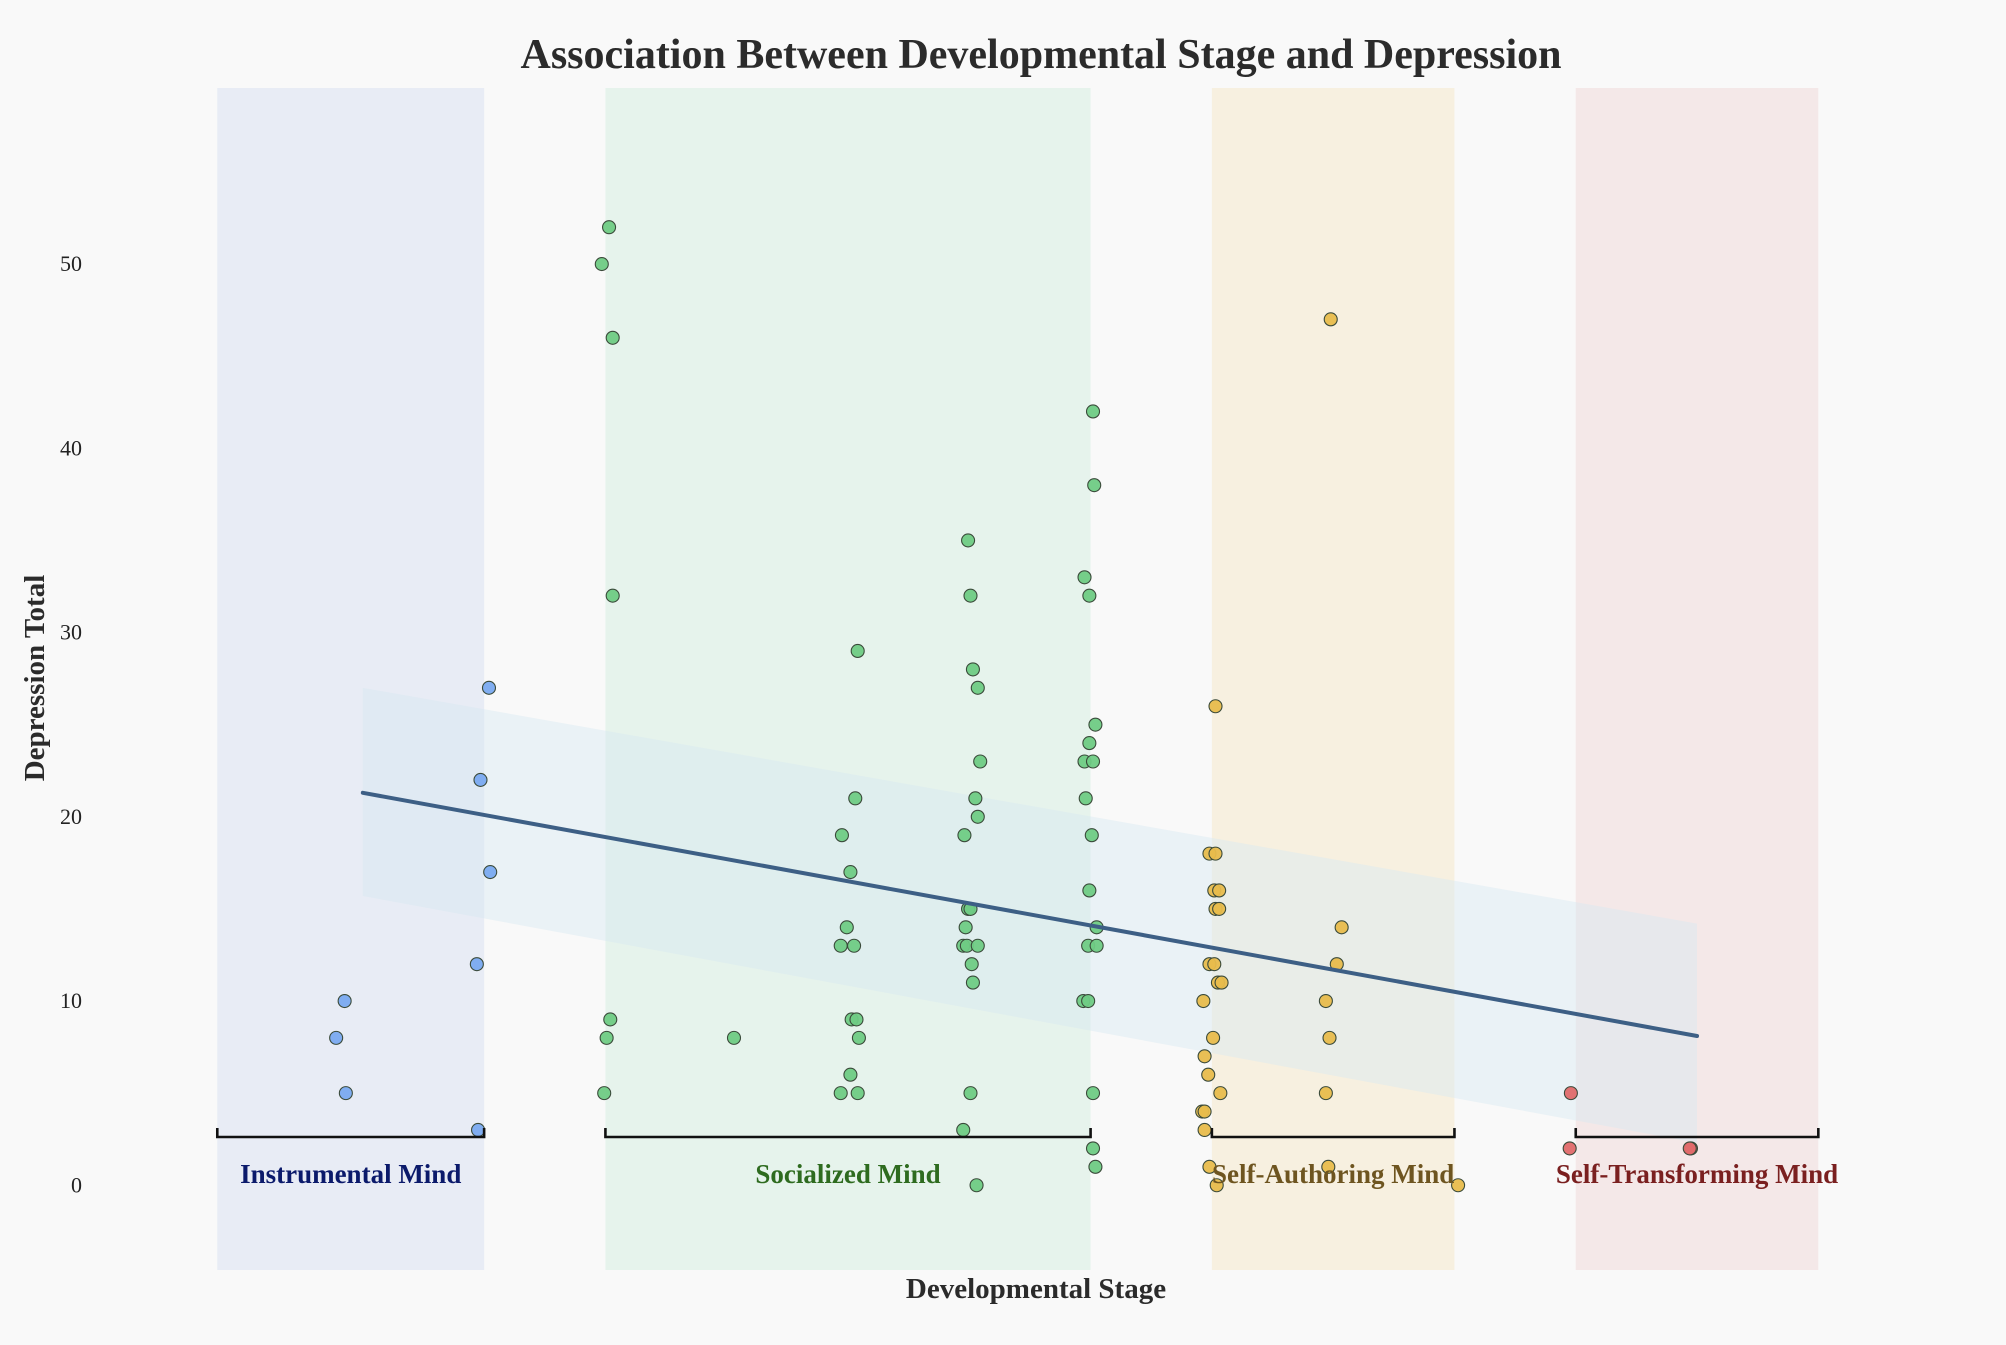 The image size is (2006, 1345). I want to click on stage-label-socialized-mind: Socialized Mind, so click(847, 1174).